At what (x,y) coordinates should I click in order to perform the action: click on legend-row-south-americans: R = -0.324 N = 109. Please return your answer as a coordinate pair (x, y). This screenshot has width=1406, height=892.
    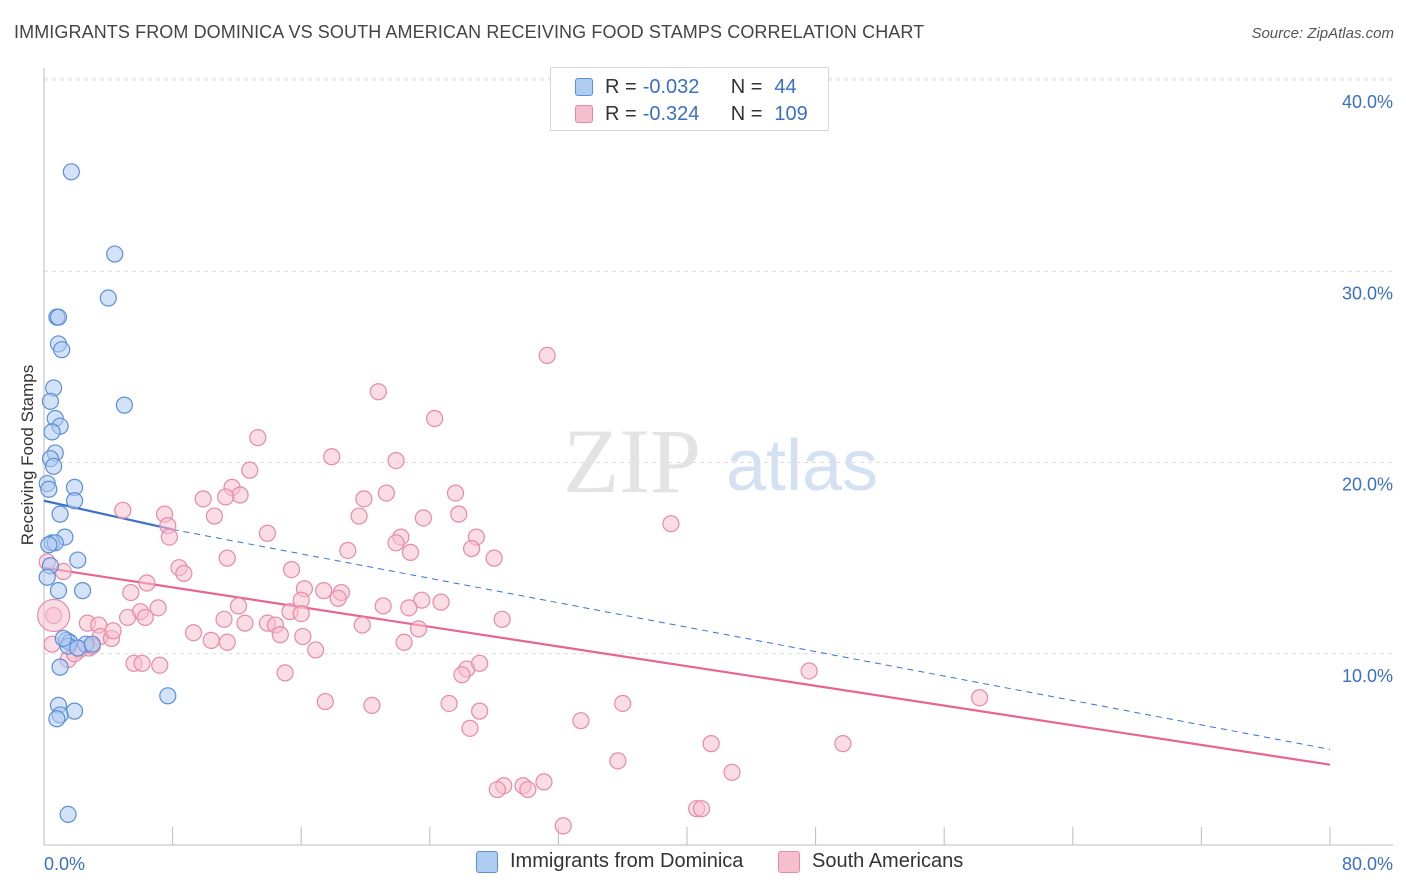
    Looking at the image, I should click on (691, 114).